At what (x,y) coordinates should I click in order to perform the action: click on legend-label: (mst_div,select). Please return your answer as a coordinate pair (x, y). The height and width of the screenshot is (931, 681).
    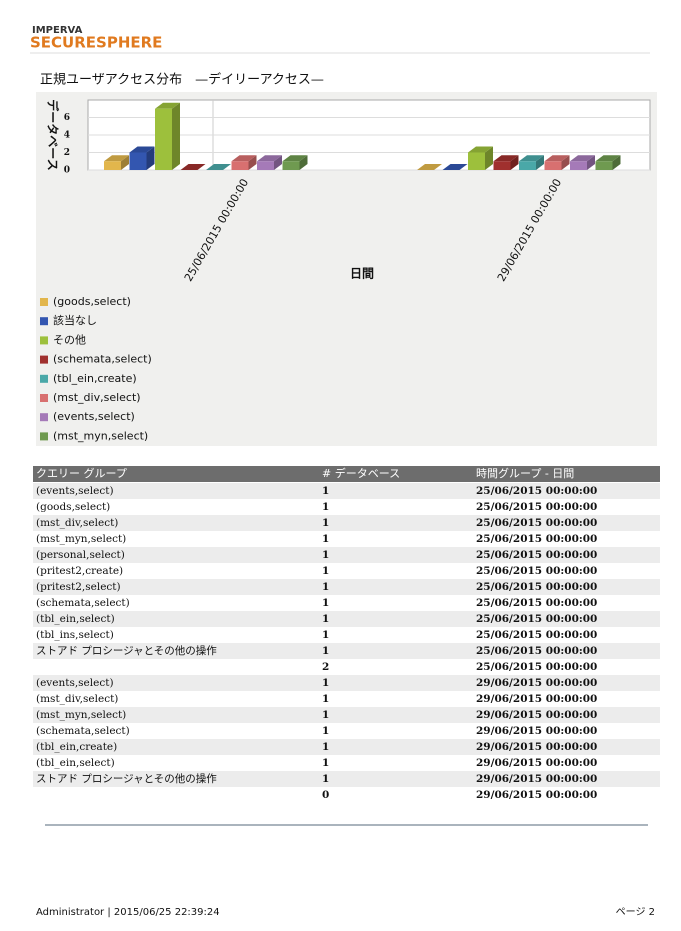
    Looking at the image, I should click on (97, 397).